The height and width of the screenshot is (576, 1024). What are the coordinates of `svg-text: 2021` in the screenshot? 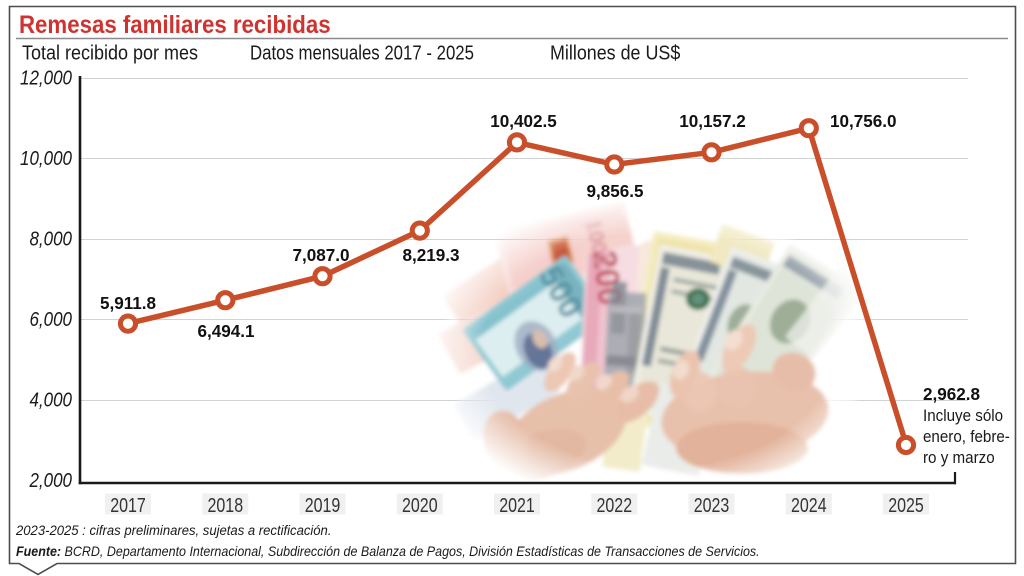 It's located at (517, 505).